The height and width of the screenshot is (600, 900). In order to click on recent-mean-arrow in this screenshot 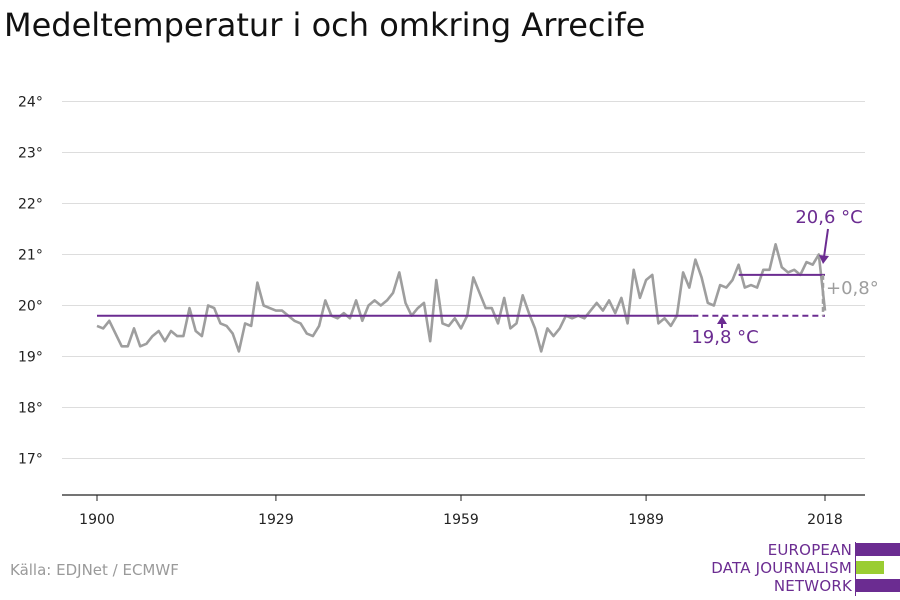, I will do `click(826, 243)`.